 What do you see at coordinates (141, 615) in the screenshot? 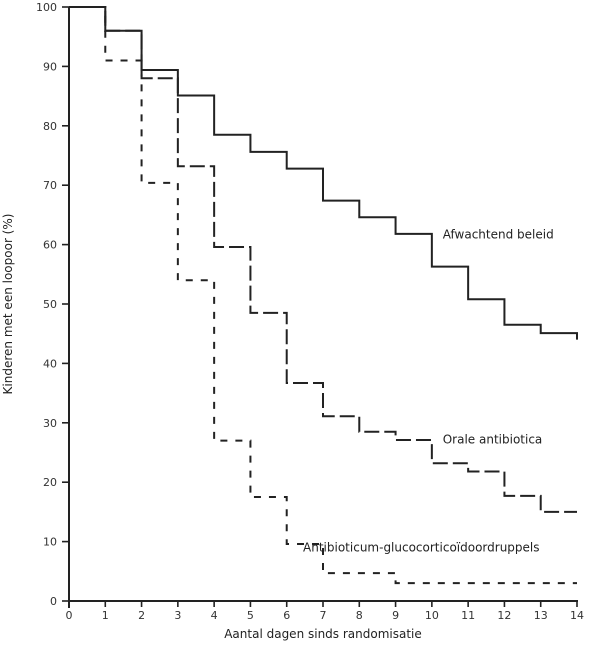
I see `x-tick-label: 2` at bounding box center [141, 615].